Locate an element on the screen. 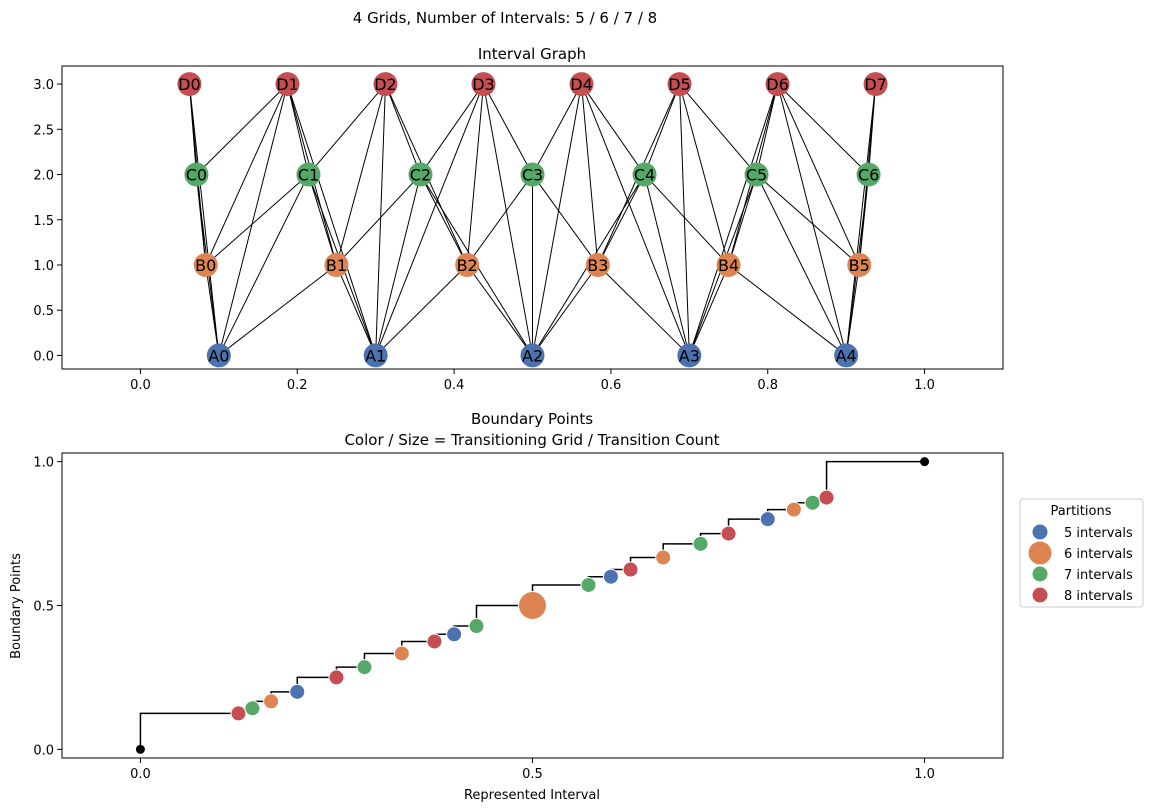 This screenshot has height=811, width=1158. graph-node: B2 is located at coordinates (467, 264).